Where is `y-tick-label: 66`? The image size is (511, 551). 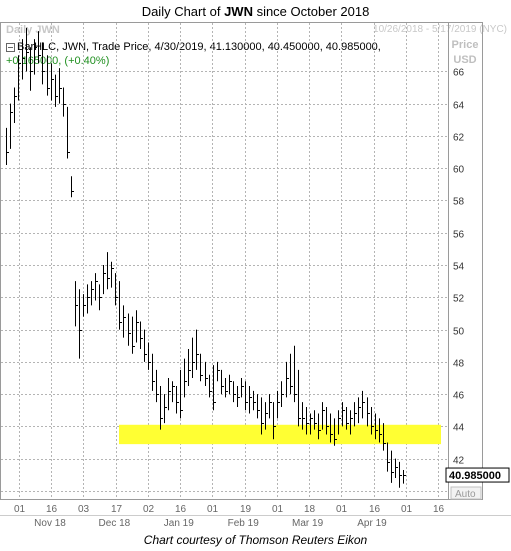 y-tick-label: 66 is located at coordinates (459, 73).